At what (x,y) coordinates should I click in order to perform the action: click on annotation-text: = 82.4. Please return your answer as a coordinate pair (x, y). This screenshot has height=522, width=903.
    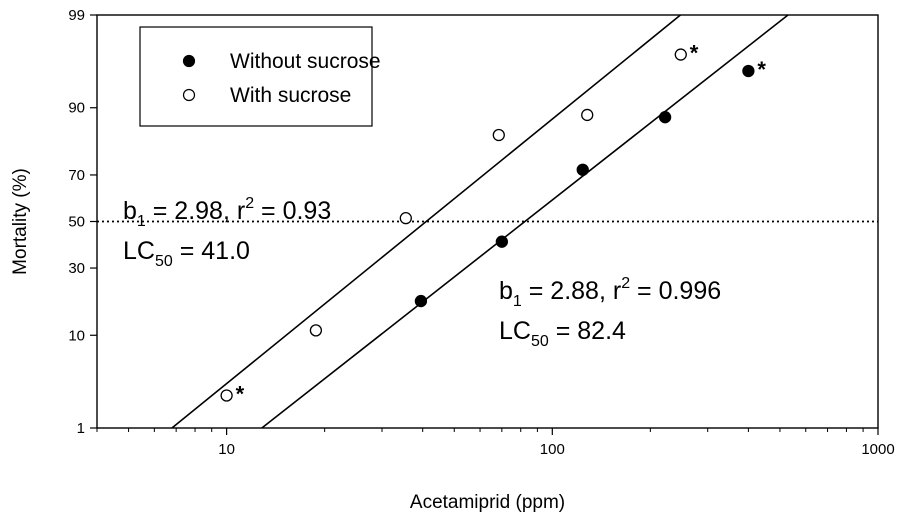
    Looking at the image, I should click on (587, 331).